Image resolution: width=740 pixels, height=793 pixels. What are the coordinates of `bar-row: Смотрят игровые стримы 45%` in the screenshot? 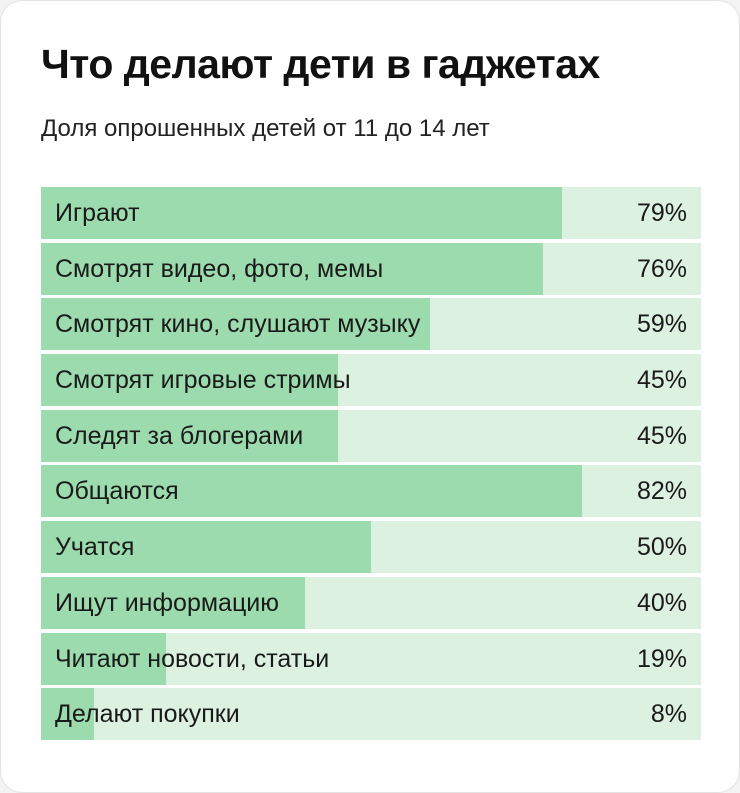 It's located at (371, 380).